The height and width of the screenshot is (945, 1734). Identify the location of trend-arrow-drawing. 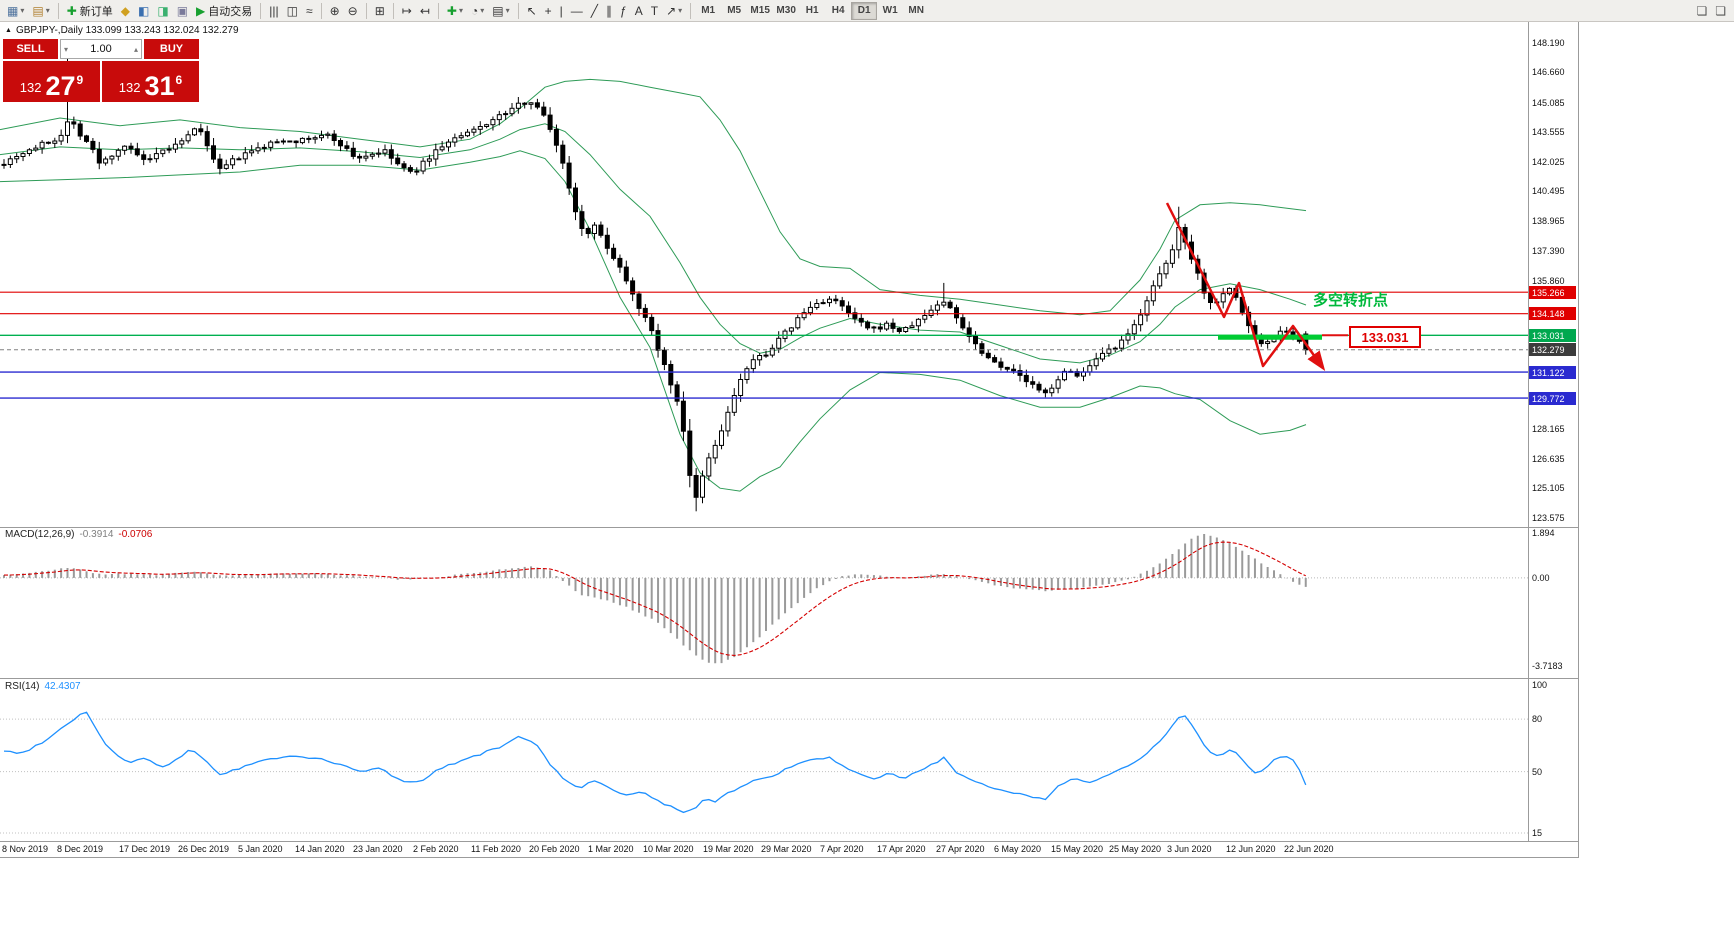
(1245, 287).